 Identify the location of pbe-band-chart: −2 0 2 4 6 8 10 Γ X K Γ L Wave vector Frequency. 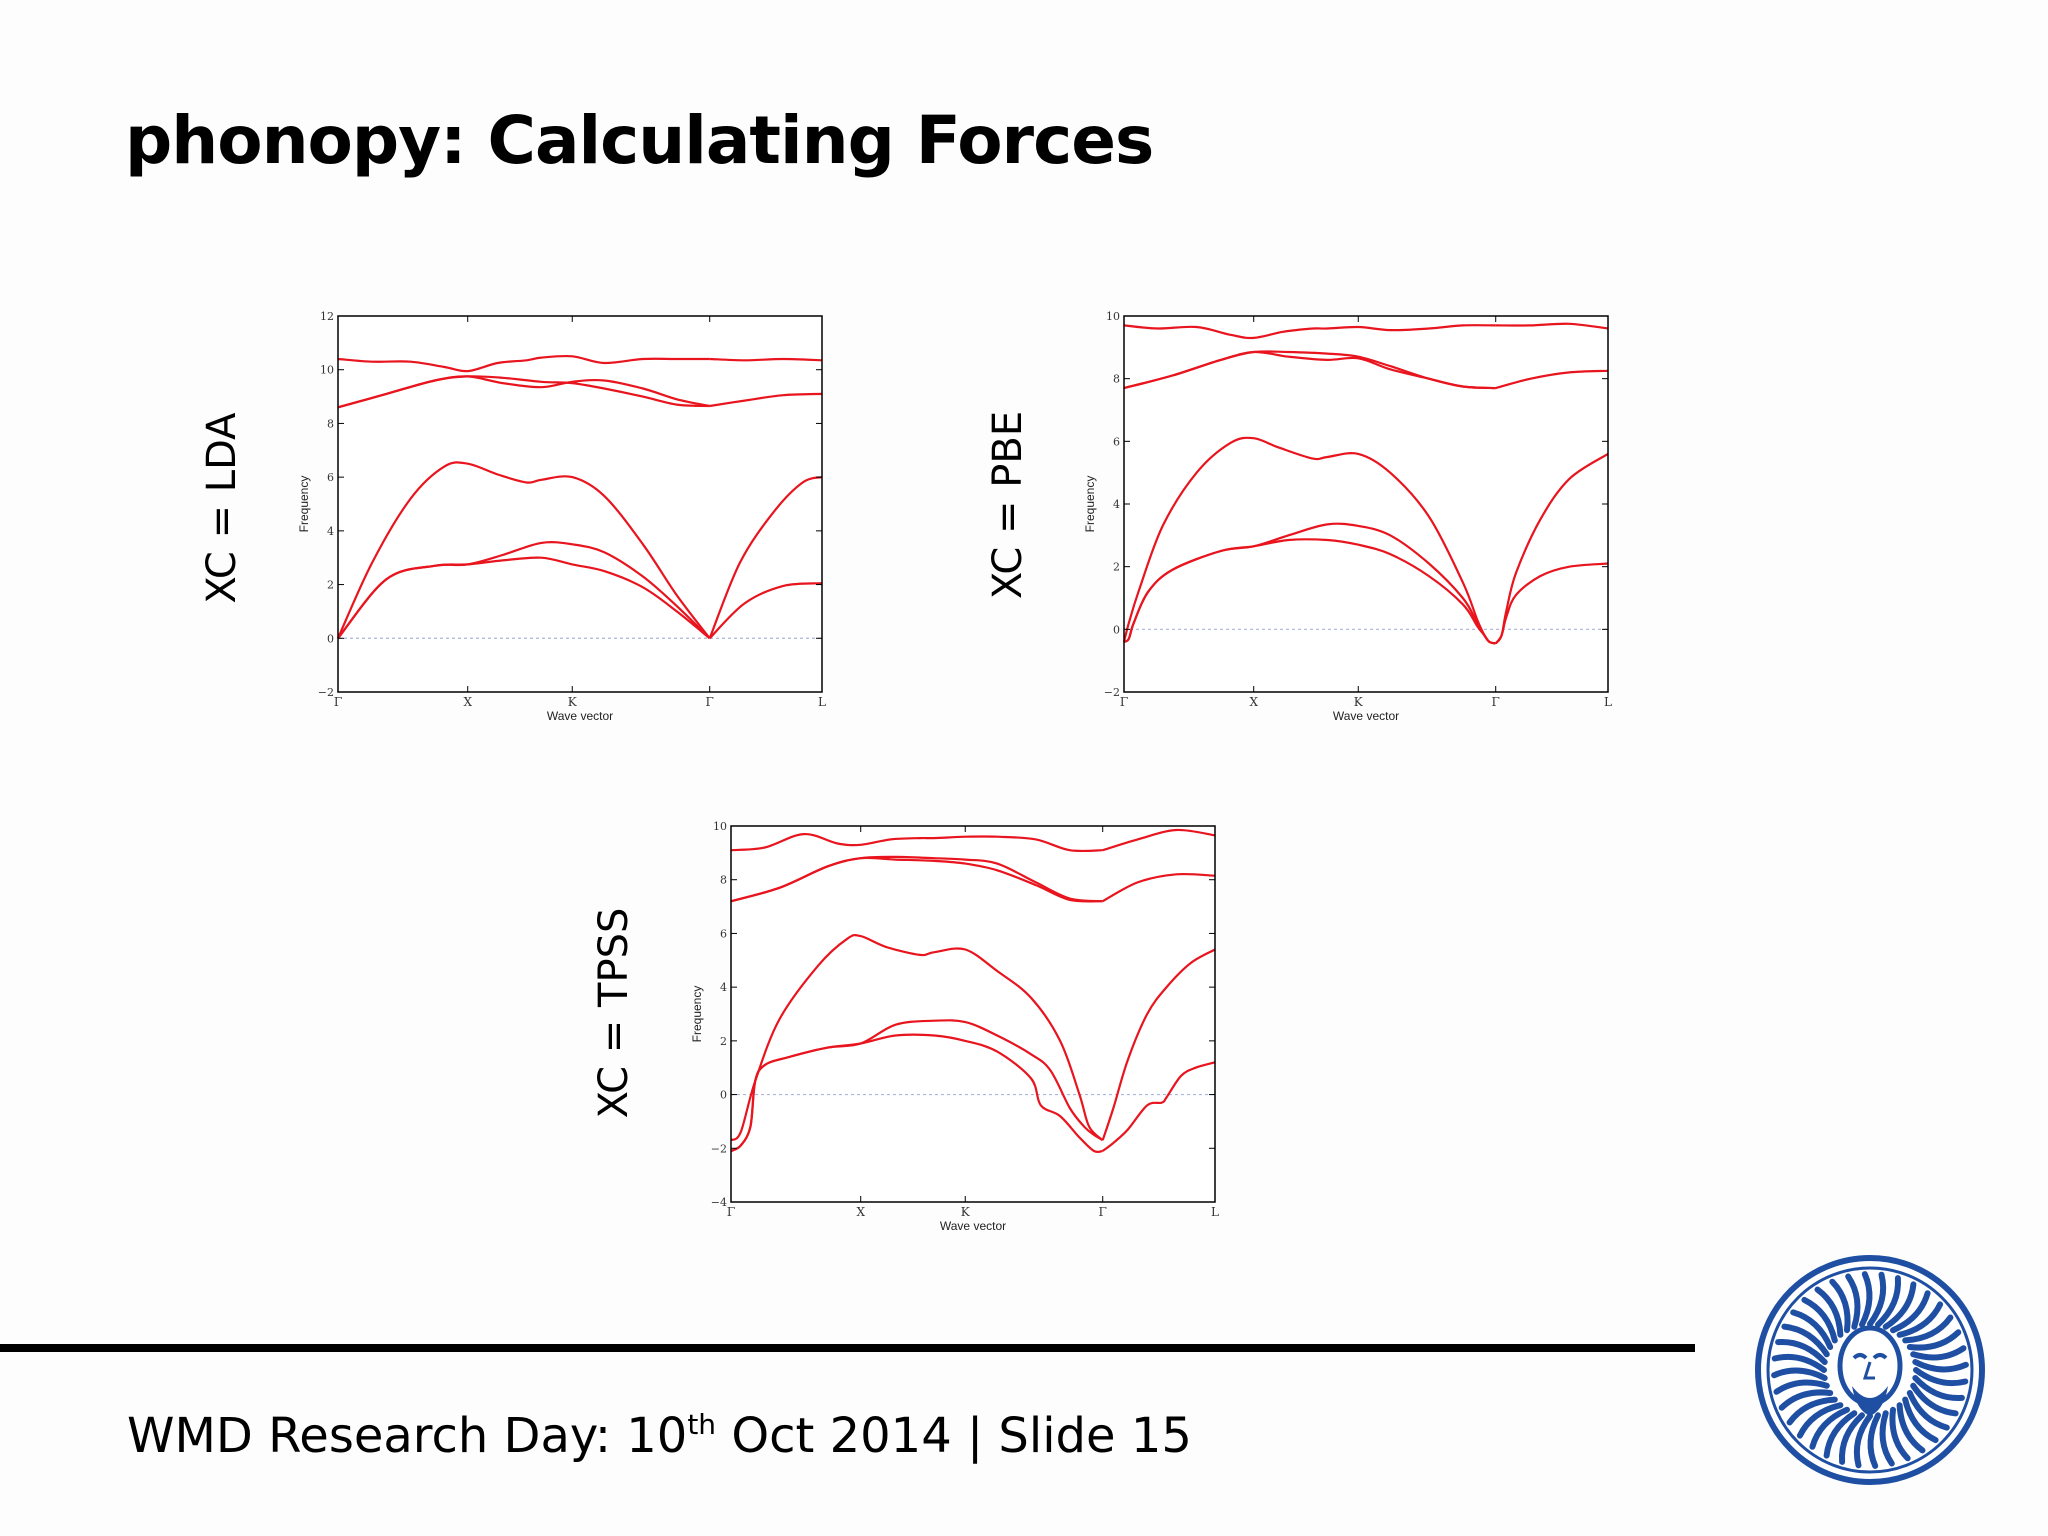
(1347, 516).